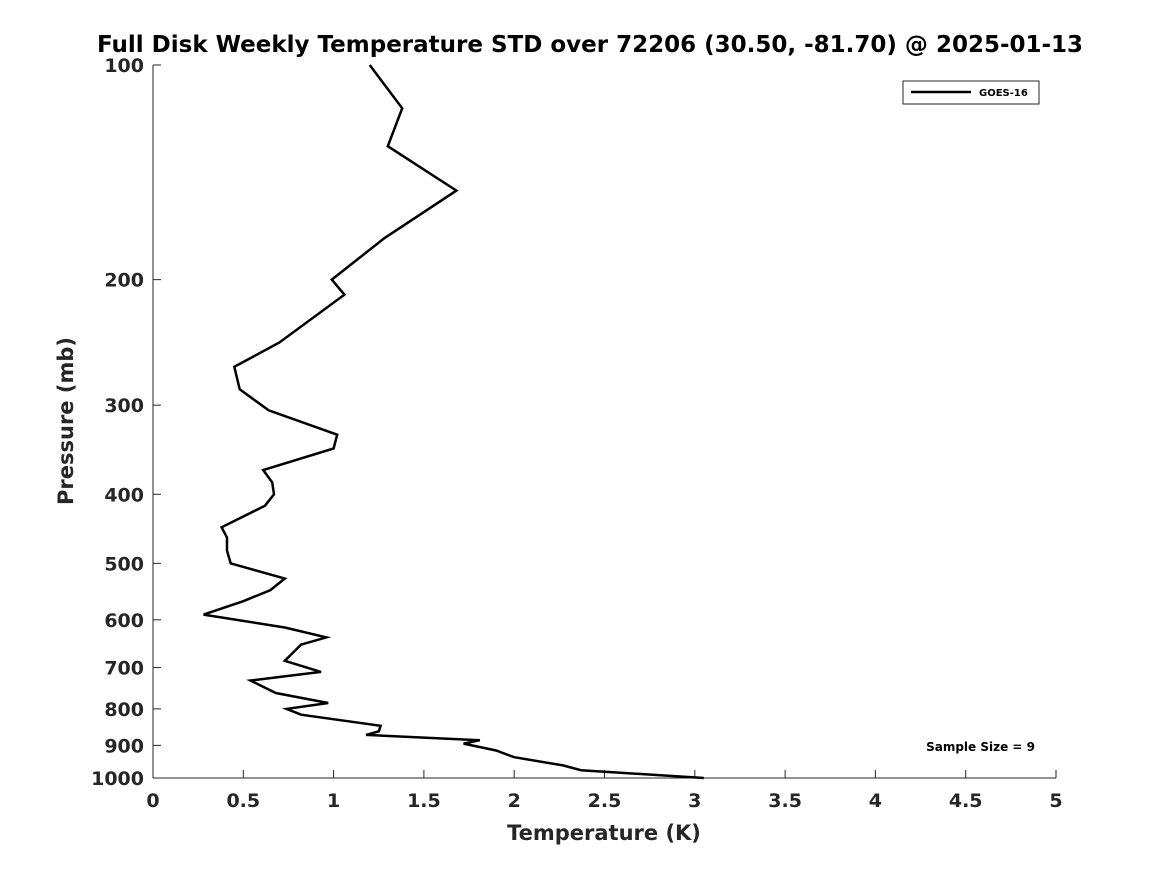  I want to click on x-tick-label: 1.5, so click(424, 801).